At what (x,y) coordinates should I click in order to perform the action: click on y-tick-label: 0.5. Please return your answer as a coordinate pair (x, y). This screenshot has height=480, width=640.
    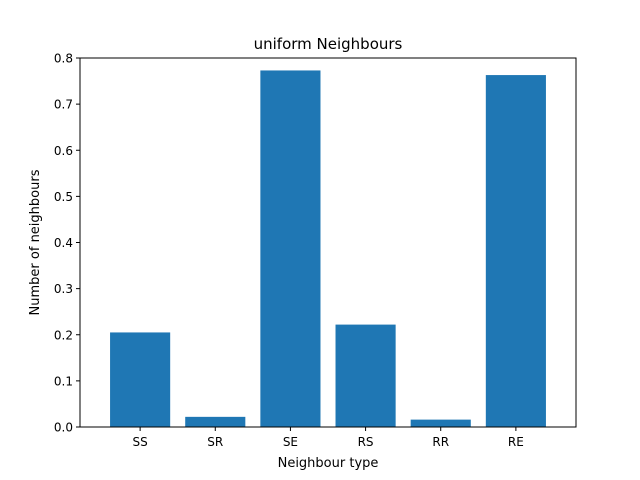
    Looking at the image, I should click on (63, 197).